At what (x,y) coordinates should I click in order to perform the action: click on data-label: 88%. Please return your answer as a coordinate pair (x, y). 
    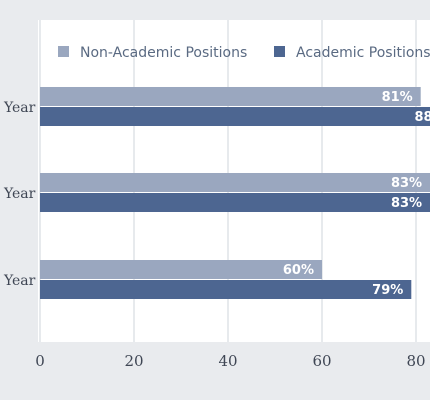
    Looking at the image, I should click on (422, 117).